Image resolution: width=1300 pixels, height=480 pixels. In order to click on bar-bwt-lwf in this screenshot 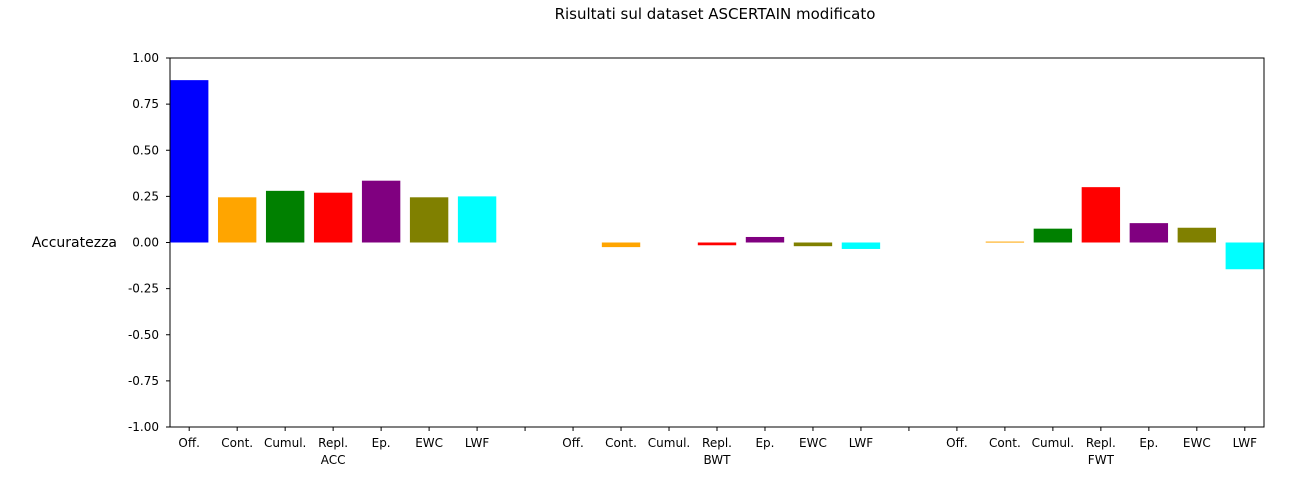, I will do `click(861, 245)`.